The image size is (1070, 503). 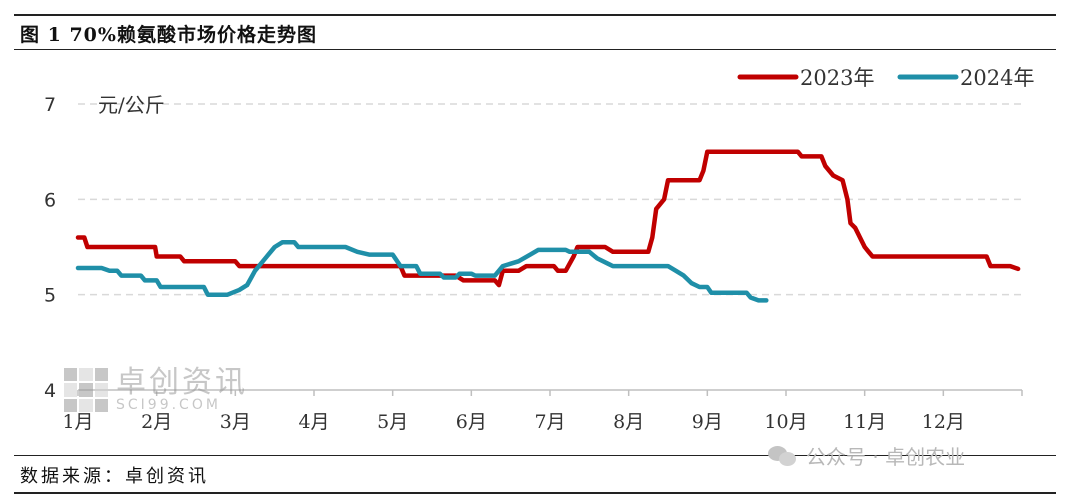 I want to click on x-tick-label: 6月, so click(x=471, y=422).